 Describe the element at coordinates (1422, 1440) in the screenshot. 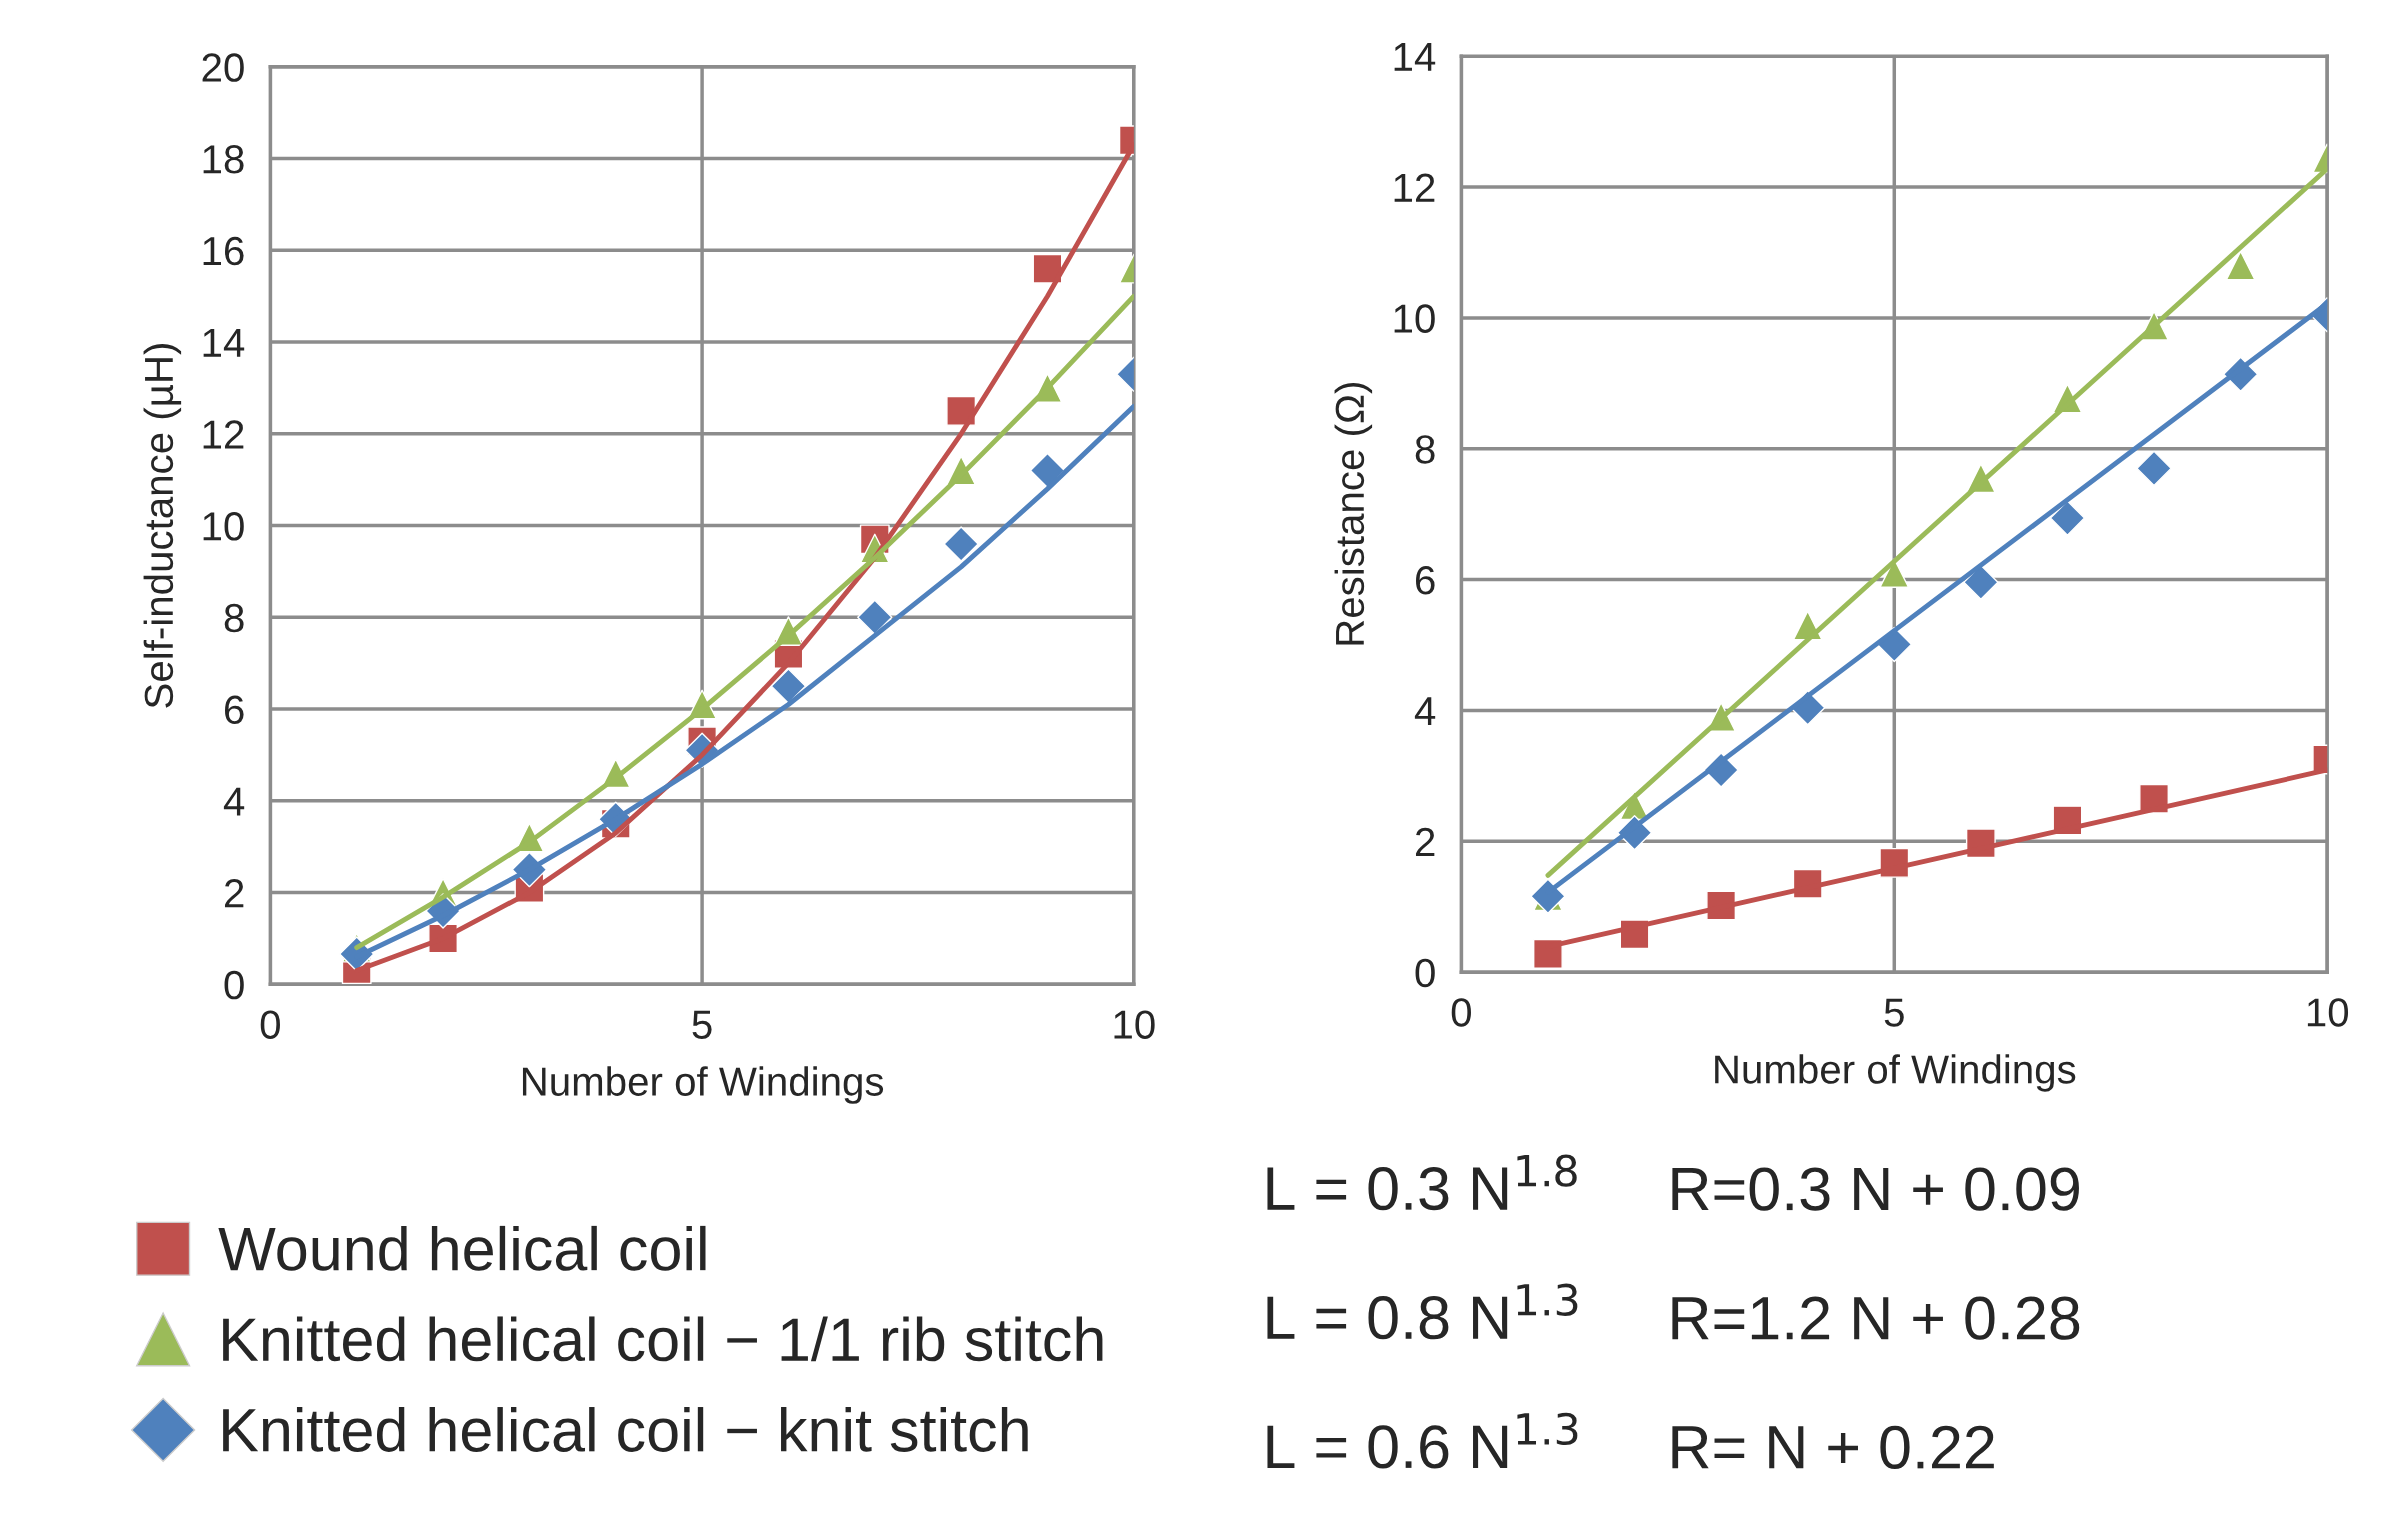

I see `text: L = 0.6 N$^{1.3}$` at that location.